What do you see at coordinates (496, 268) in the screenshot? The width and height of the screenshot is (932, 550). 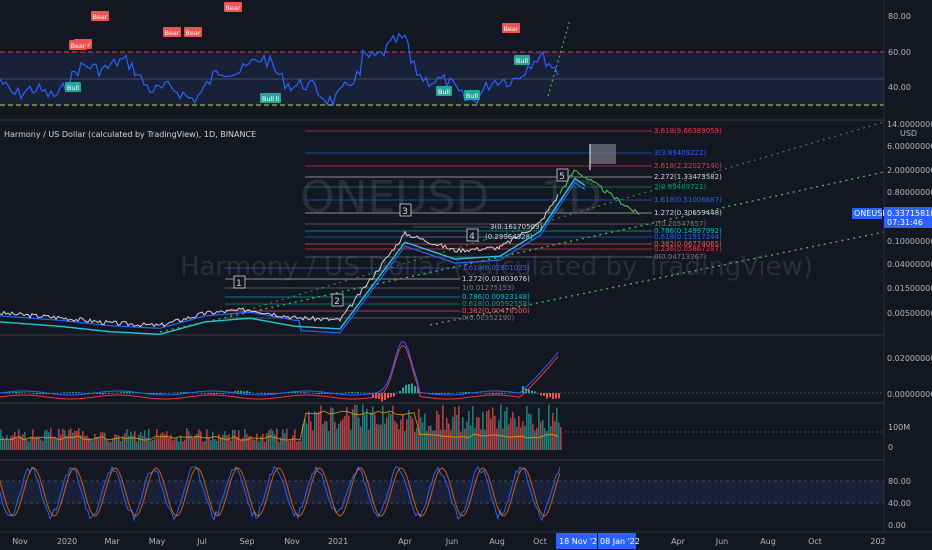 I see `fib-lower-label: 1.618(0.02801035)` at bounding box center [496, 268].